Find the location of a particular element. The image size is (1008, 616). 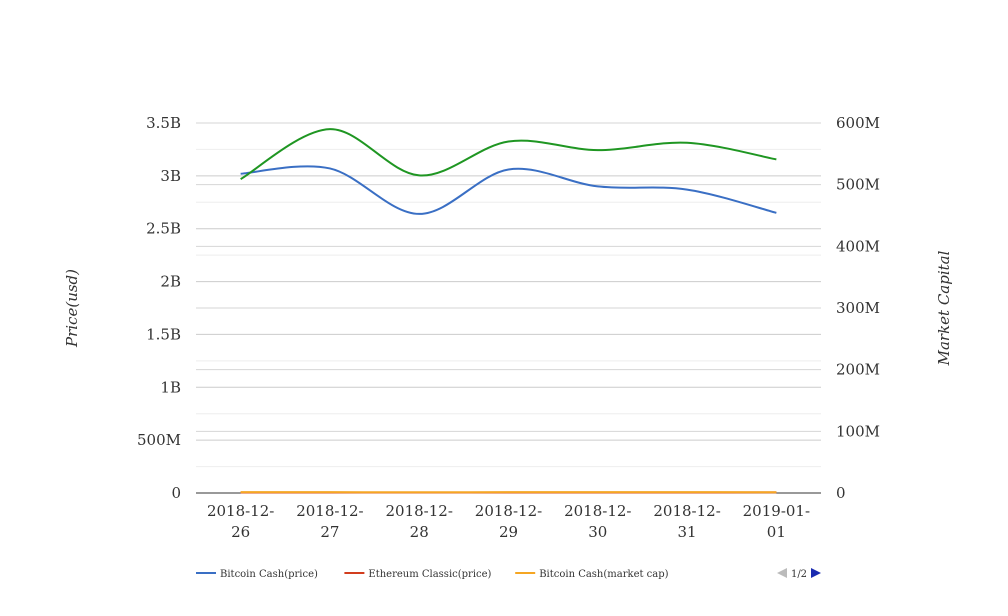

legend-label: Bitcoin Cash(market cap) is located at coordinates (603, 574).